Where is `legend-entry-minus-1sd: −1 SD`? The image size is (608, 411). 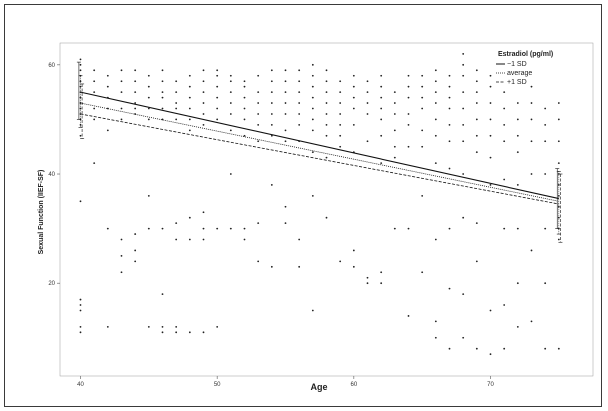
legend-entry-minus-1sd: −1 SD is located at coordinates (517, 64).